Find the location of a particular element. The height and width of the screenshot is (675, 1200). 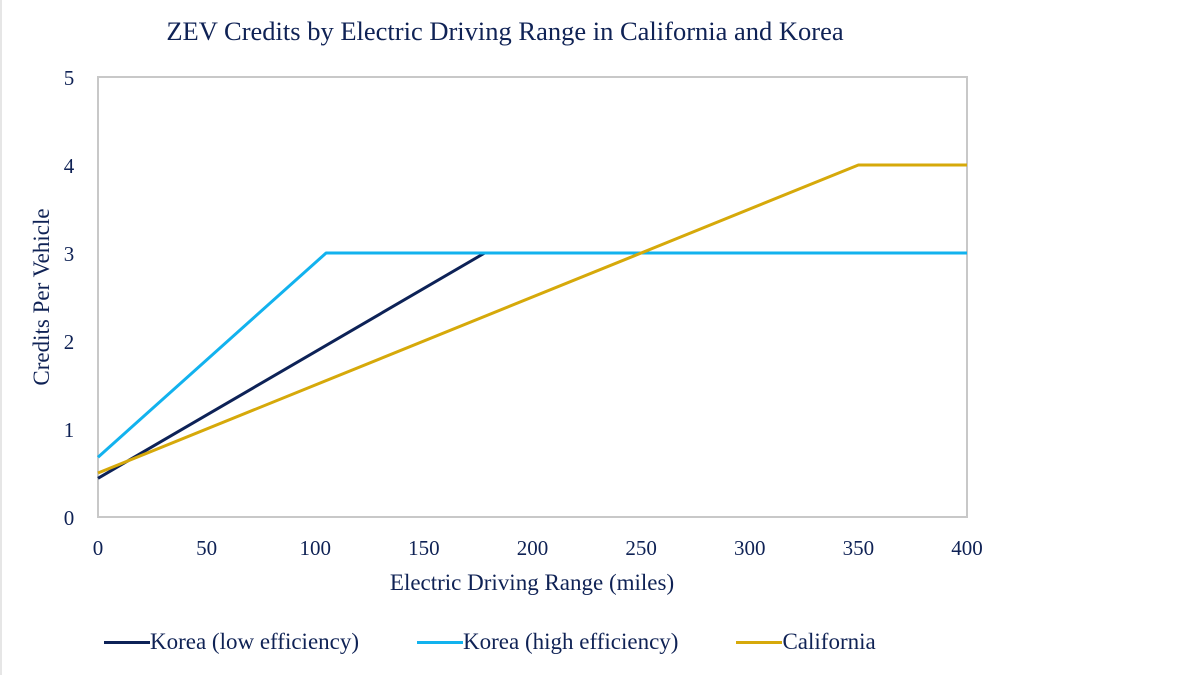

frame-edge is located at coordinates (1, 337).